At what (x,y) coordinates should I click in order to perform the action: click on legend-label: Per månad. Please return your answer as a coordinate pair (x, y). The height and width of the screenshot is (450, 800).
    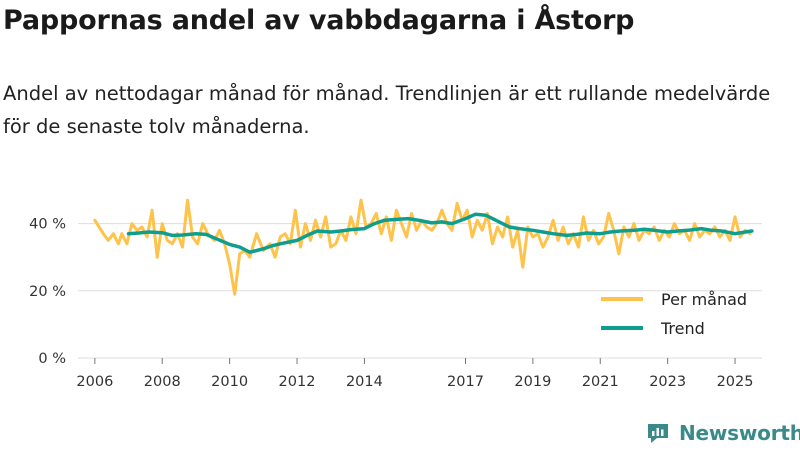
    Looking at the image, I should click on (704, 299).